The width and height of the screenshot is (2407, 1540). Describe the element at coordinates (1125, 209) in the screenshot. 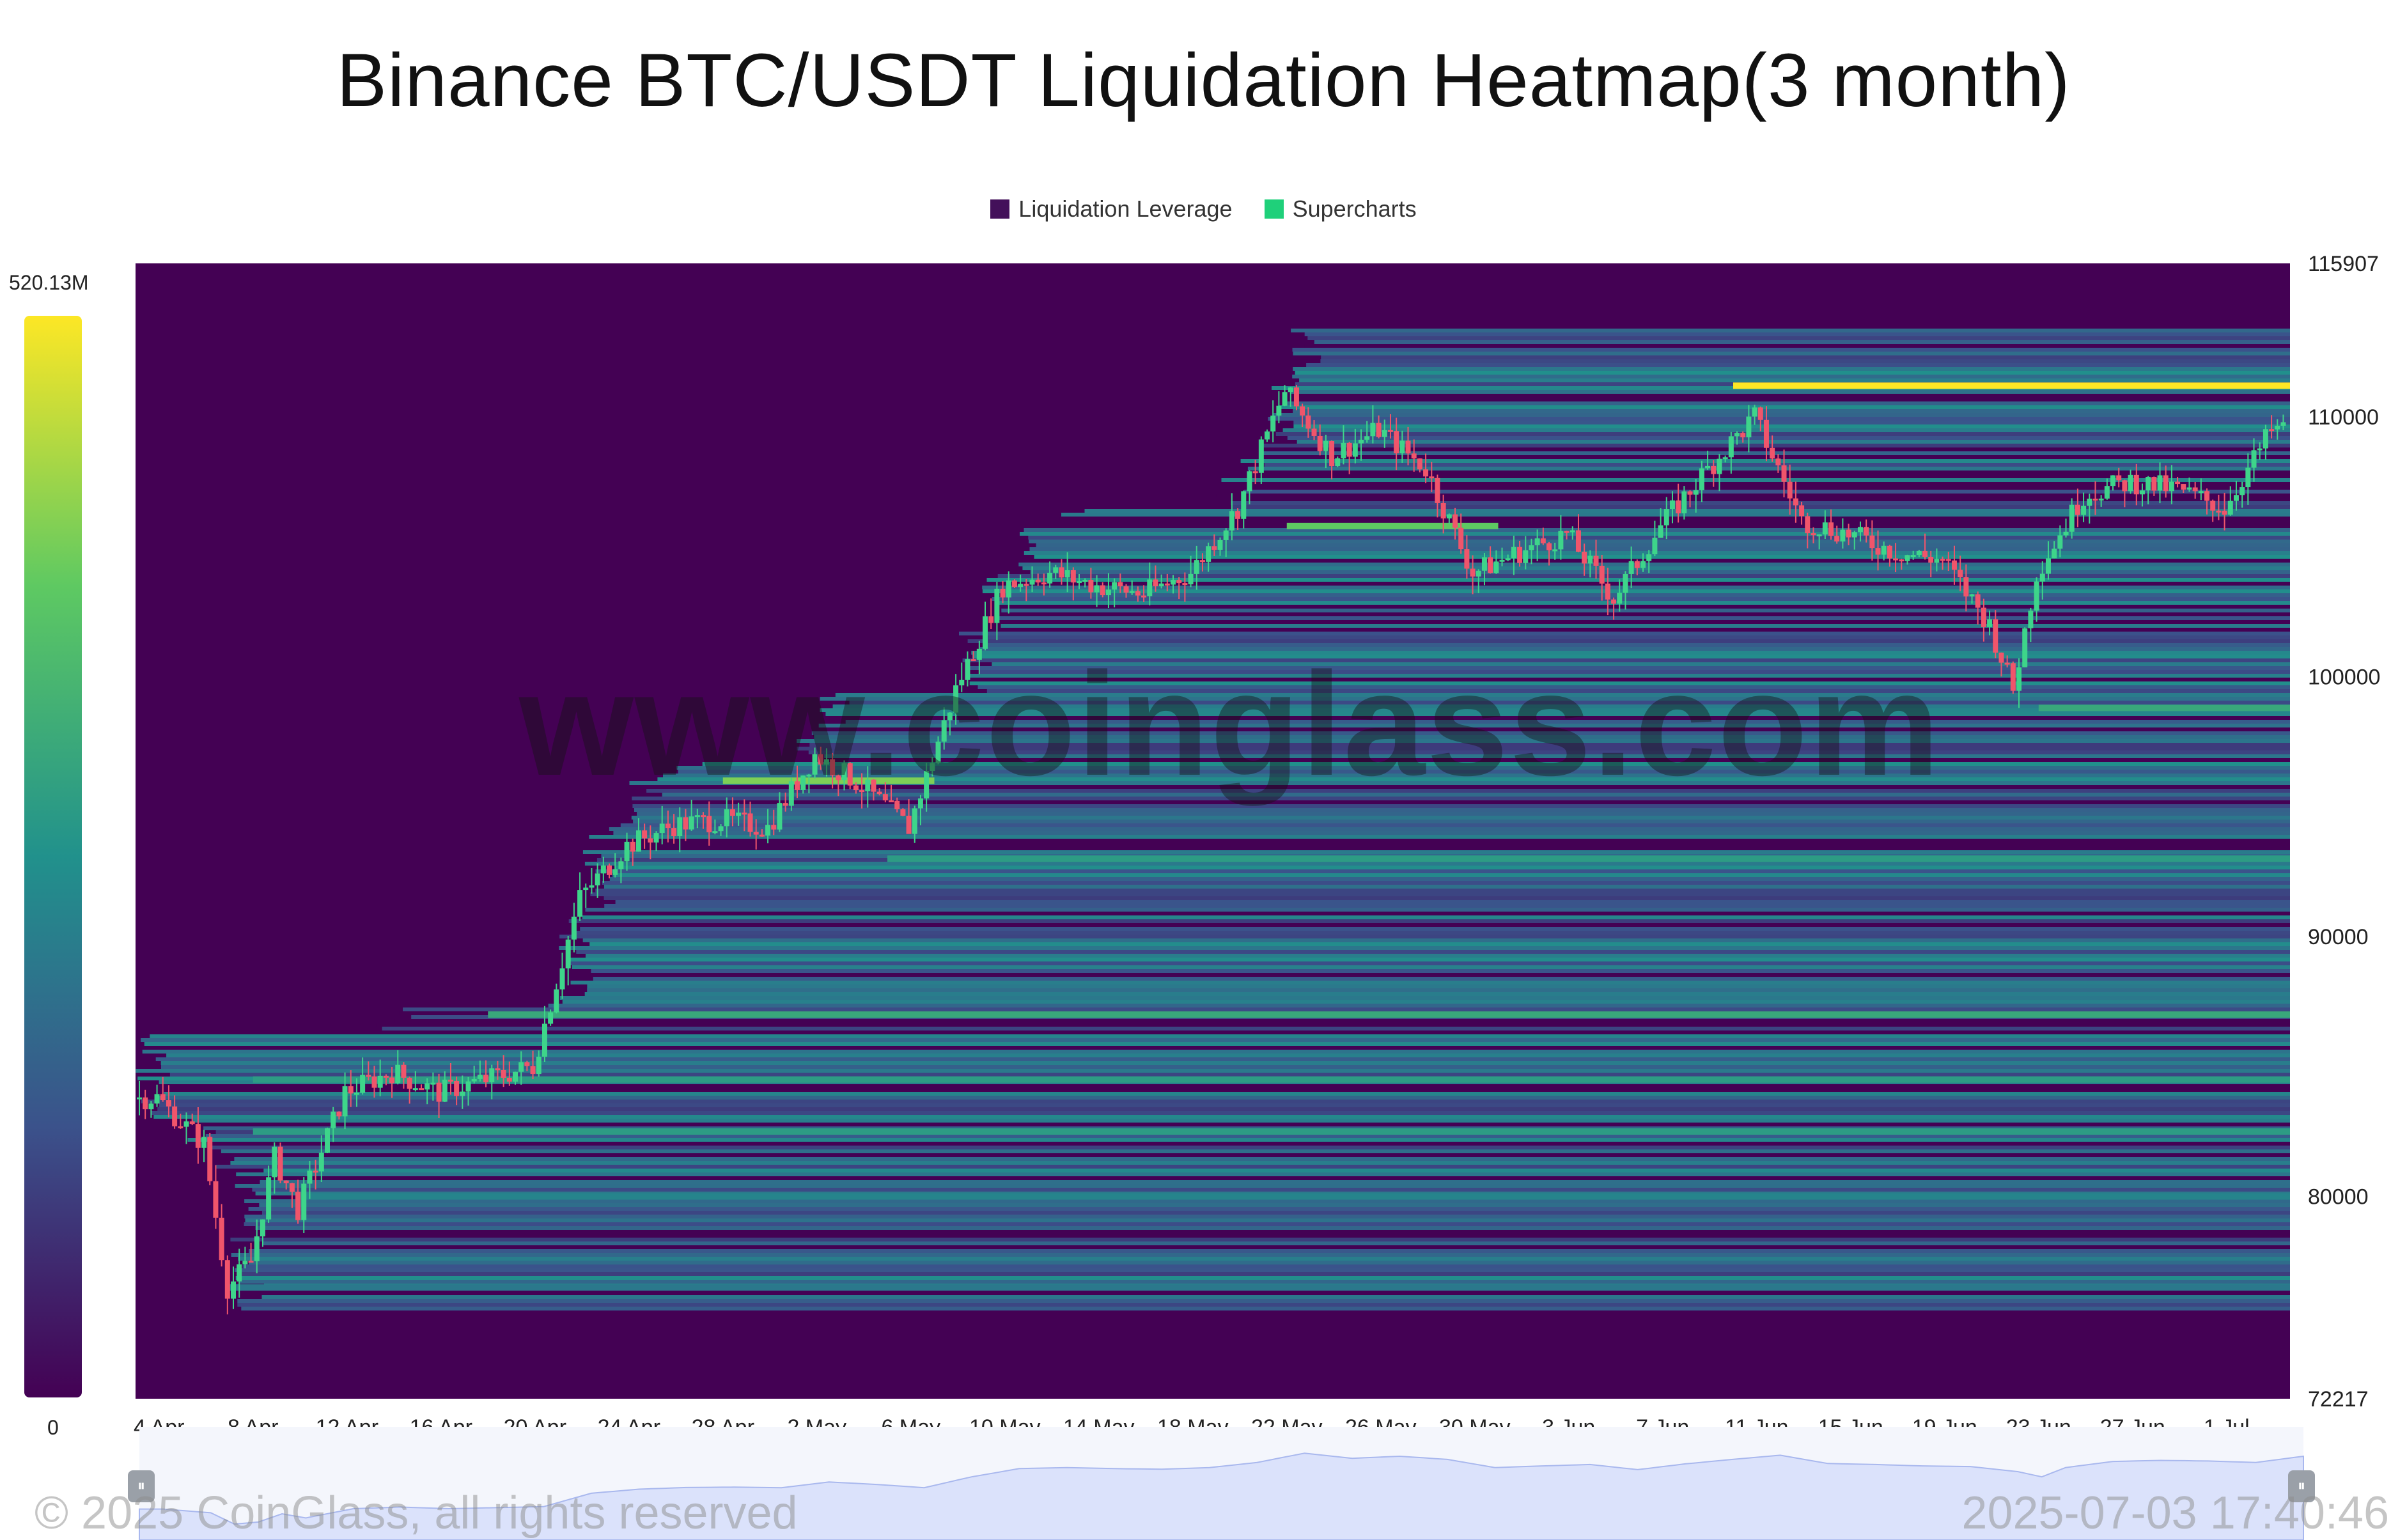

I see `legend-label: Liquidation Leverage` at that location.